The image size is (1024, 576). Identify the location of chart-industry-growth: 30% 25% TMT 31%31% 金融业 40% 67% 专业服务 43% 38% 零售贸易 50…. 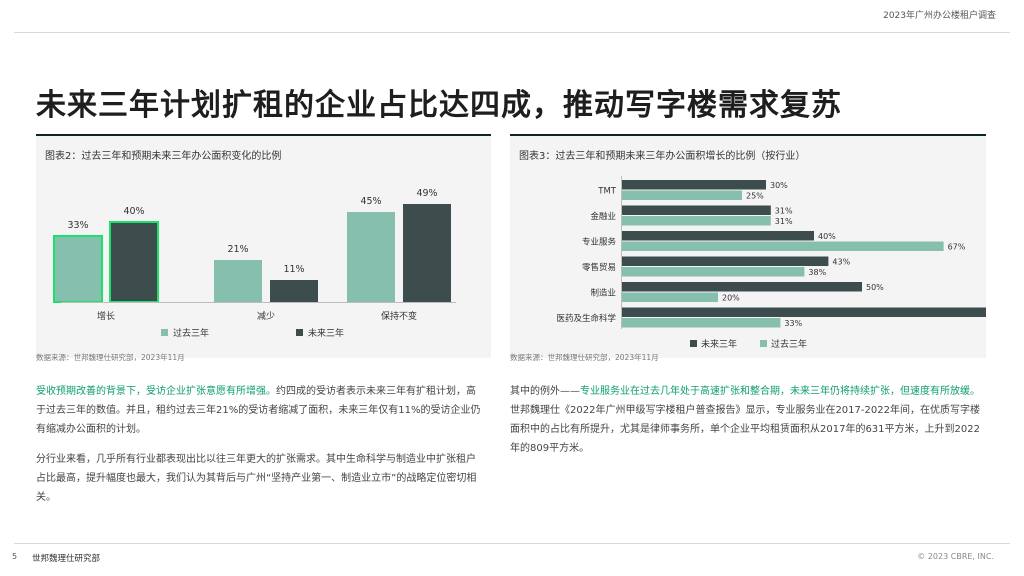
(771, 263).